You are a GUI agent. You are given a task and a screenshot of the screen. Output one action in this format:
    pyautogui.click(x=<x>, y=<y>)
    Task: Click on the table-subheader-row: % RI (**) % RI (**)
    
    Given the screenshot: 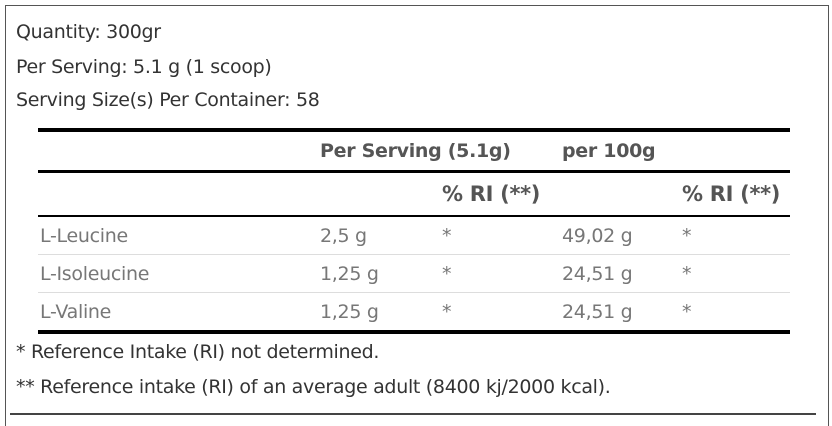 What is the action you would take?
    pyautogui.click(x=414, y=194)
    